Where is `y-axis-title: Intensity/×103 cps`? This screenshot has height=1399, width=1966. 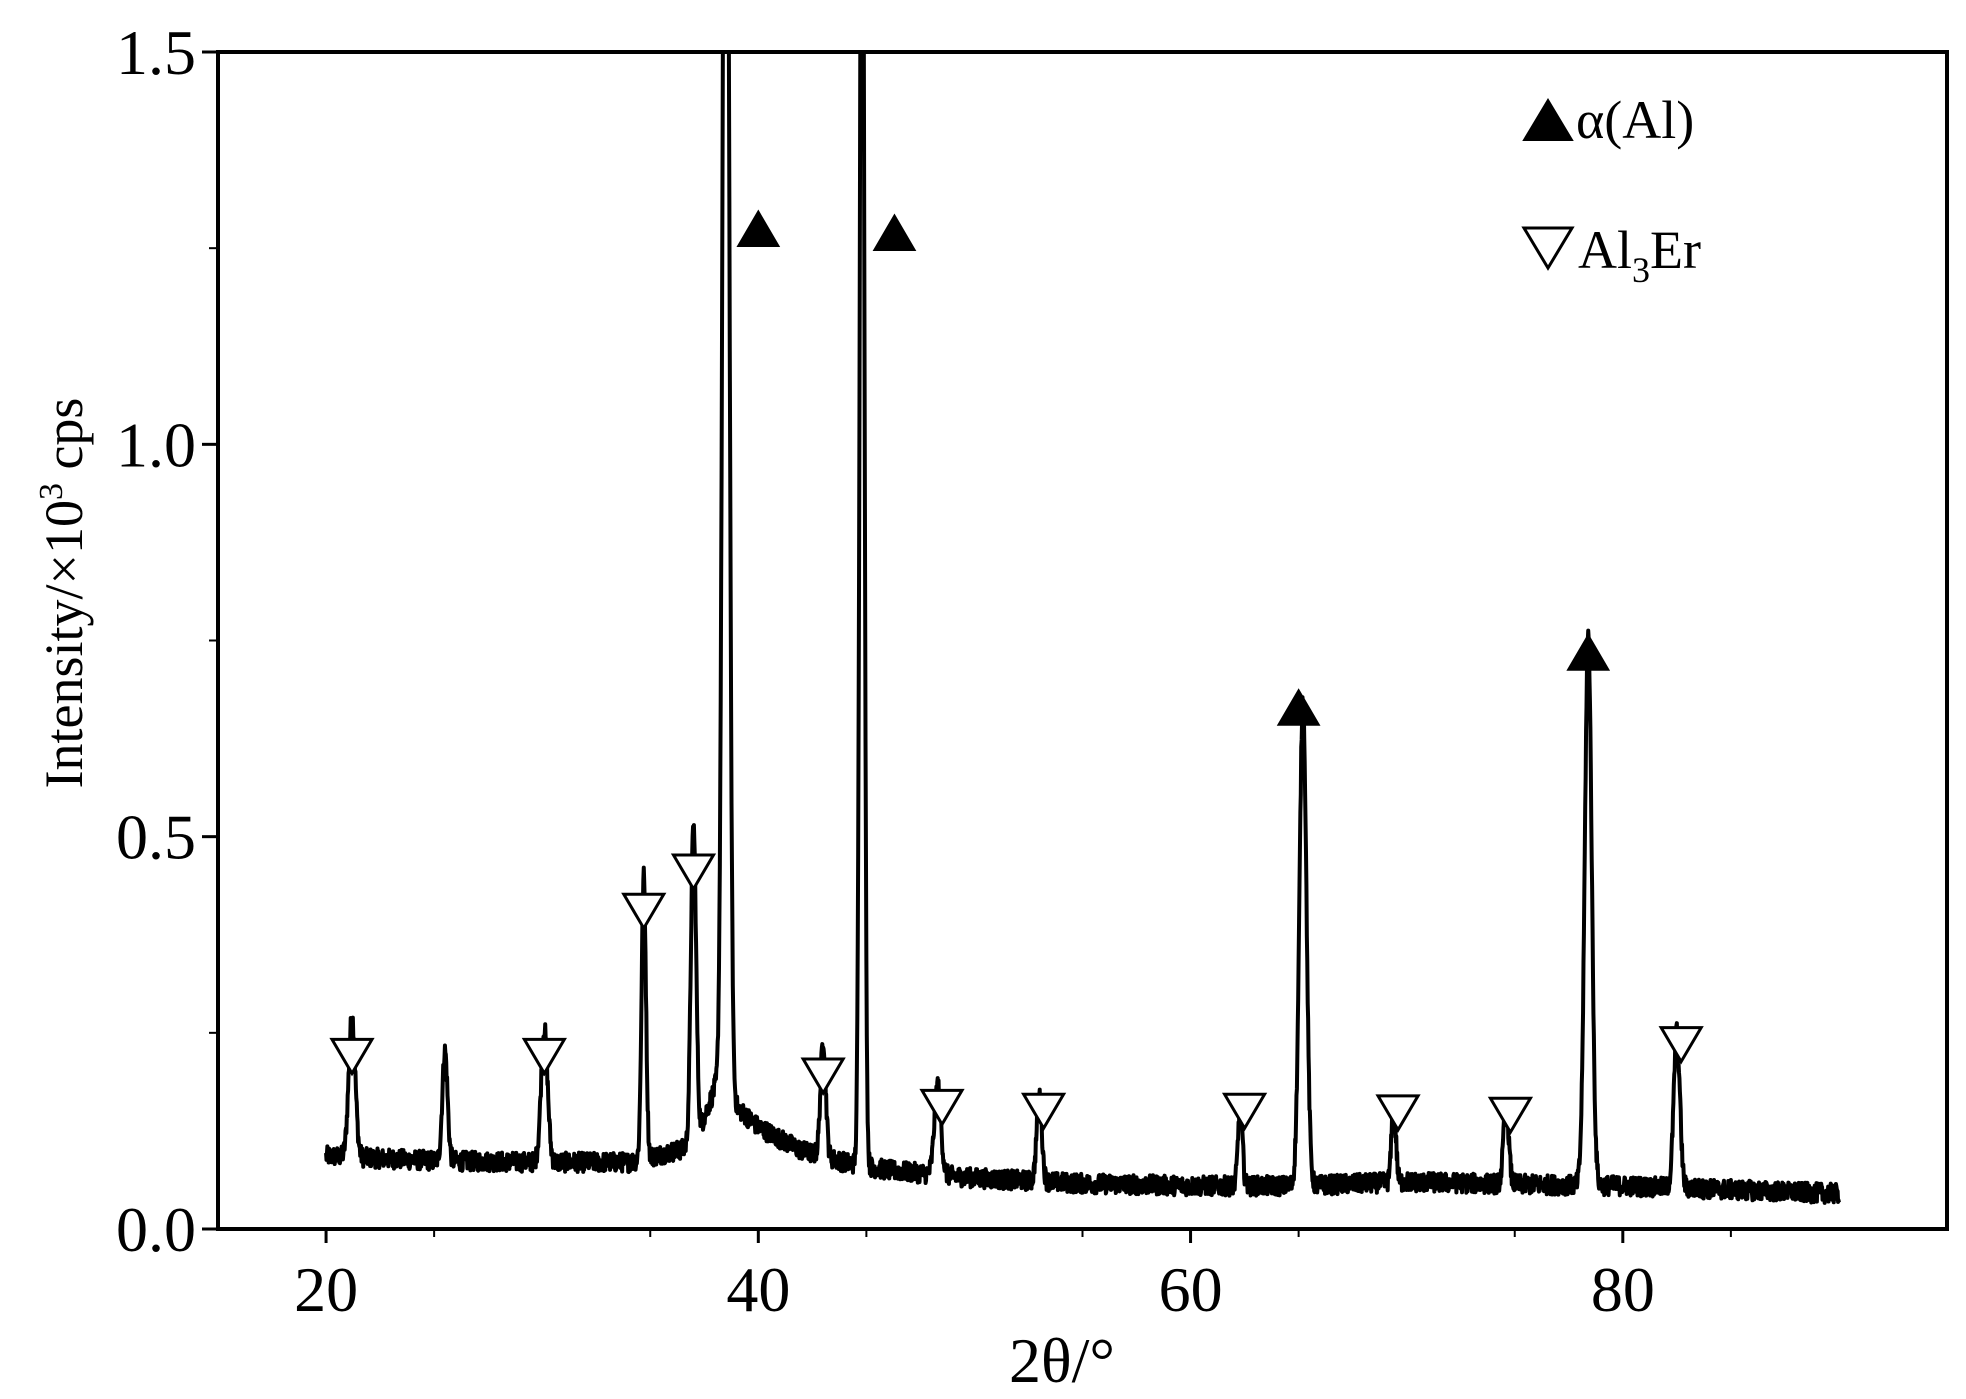
y-axis-title: Intensity/×103 cps is located at coordinates (63, 593).